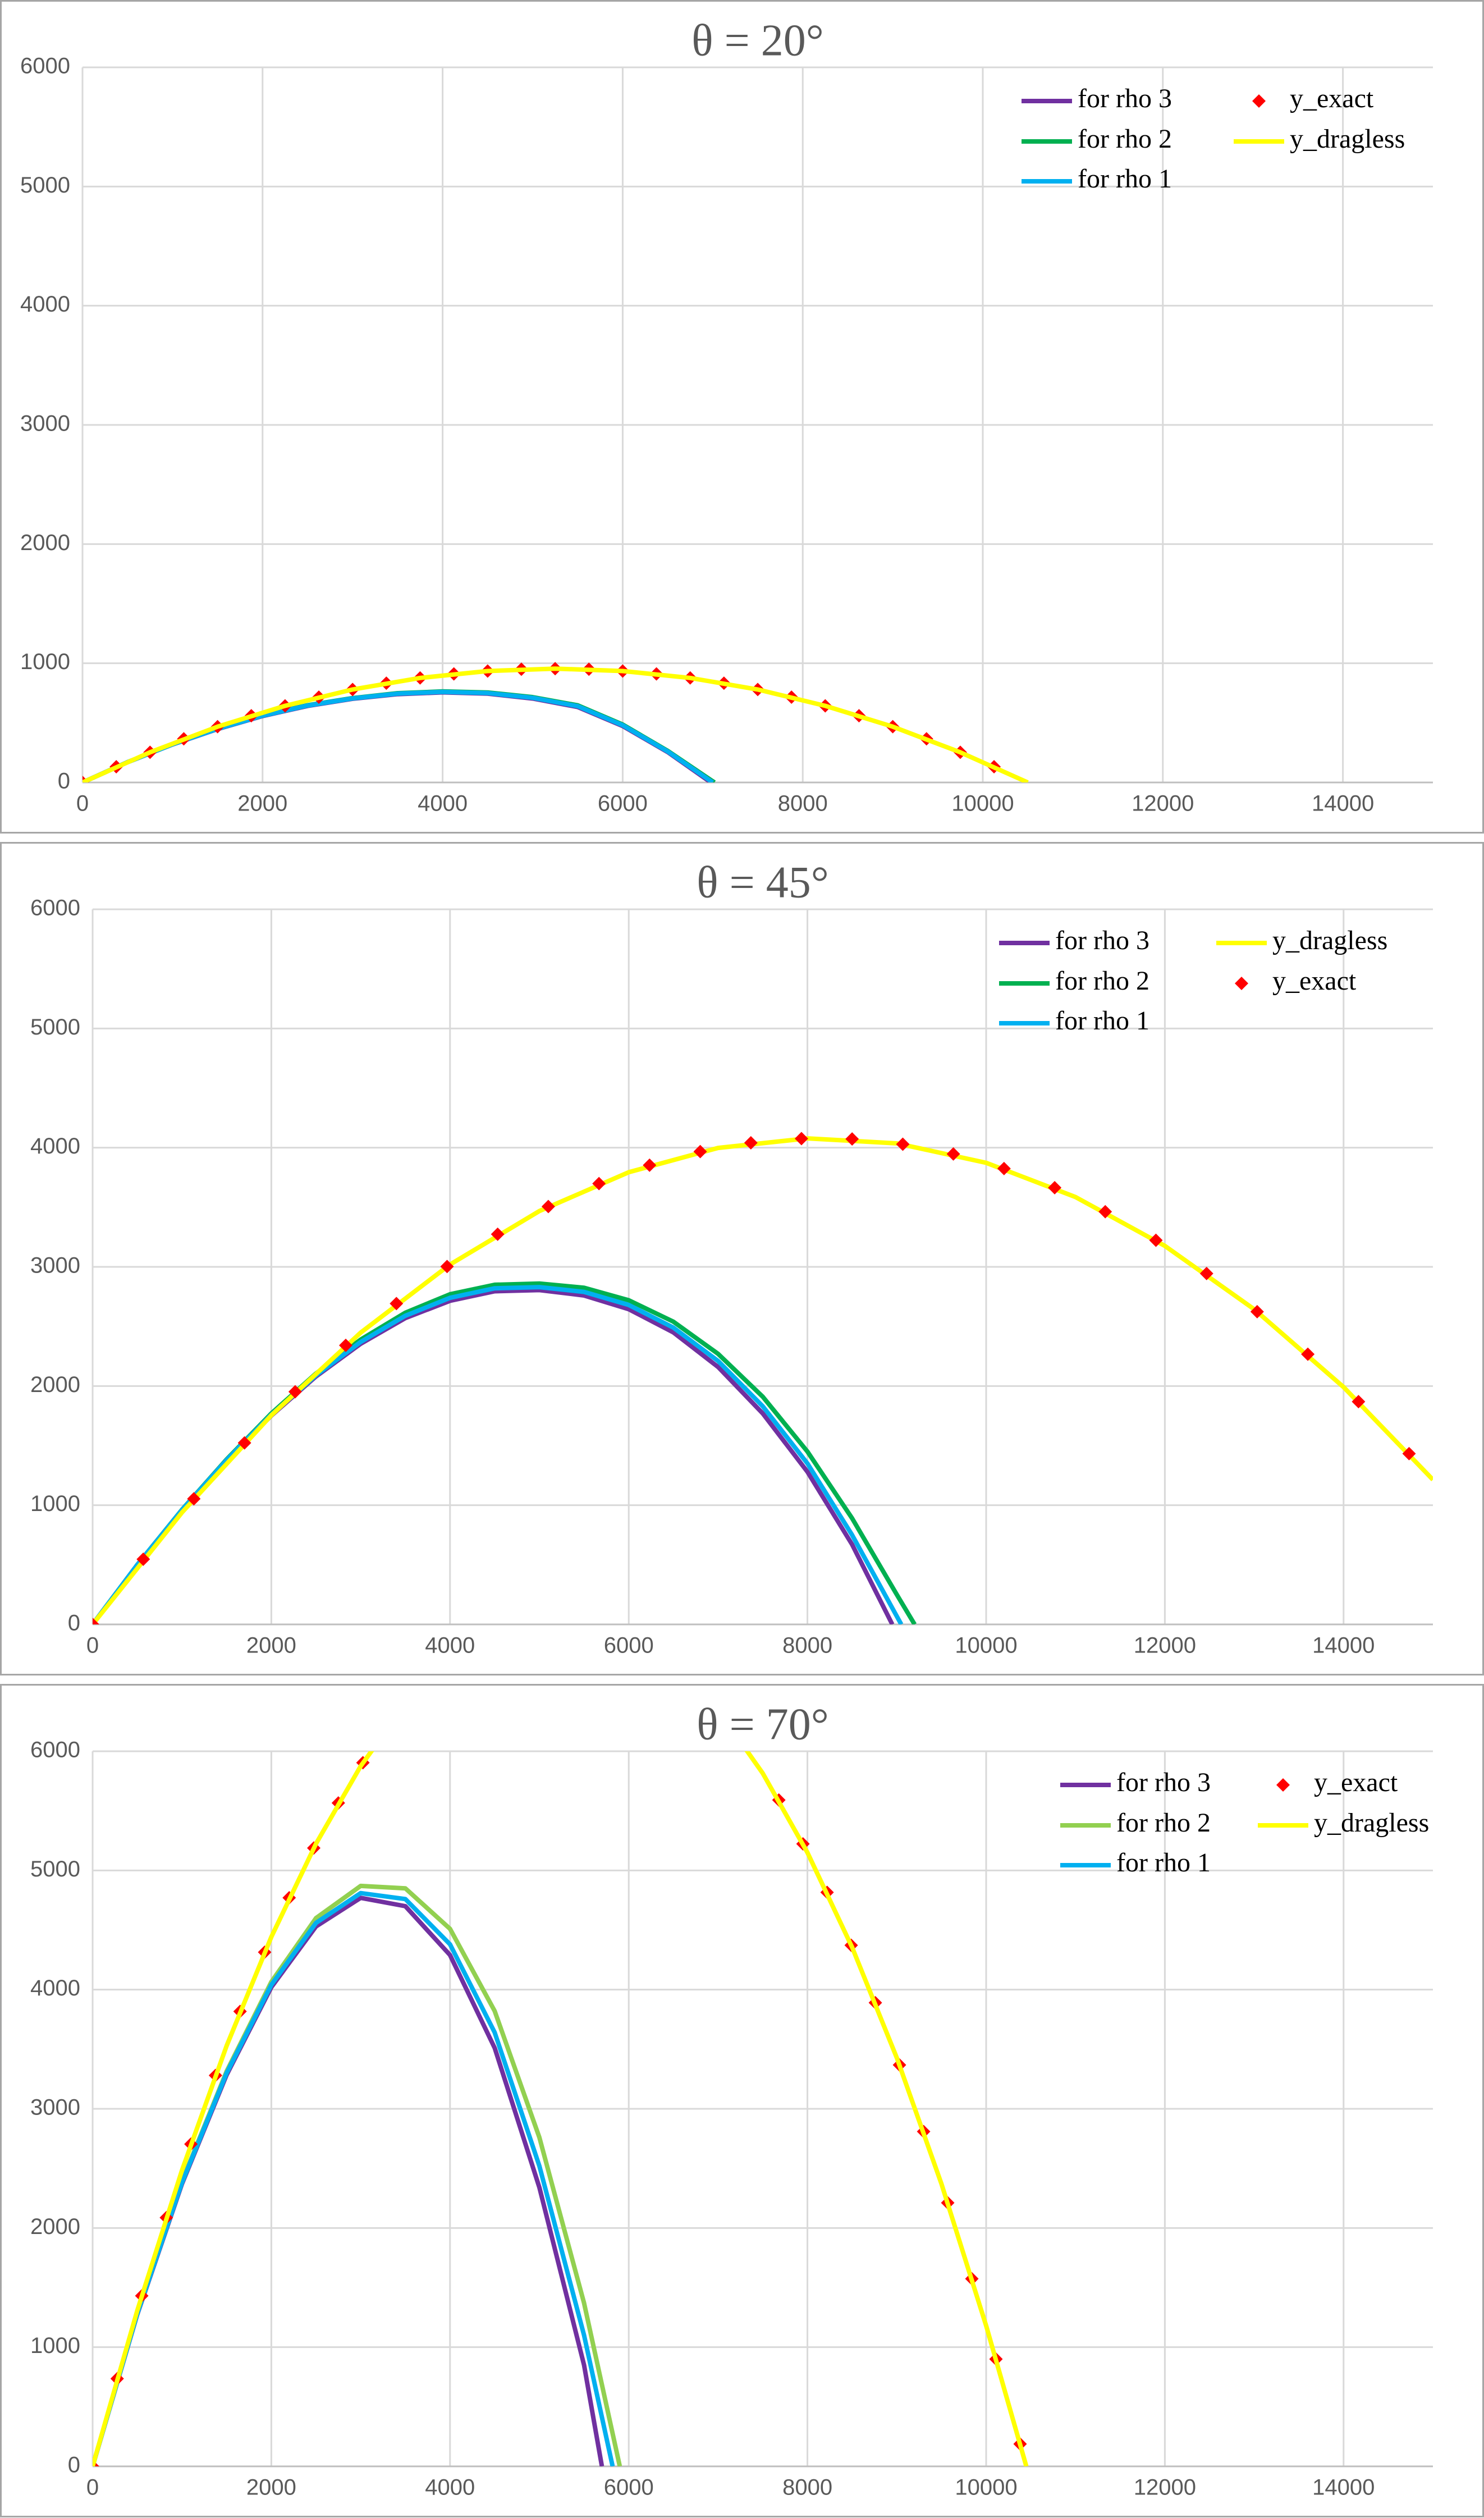  I want to click on chart-title: θ = 45°, so click(763, 882).